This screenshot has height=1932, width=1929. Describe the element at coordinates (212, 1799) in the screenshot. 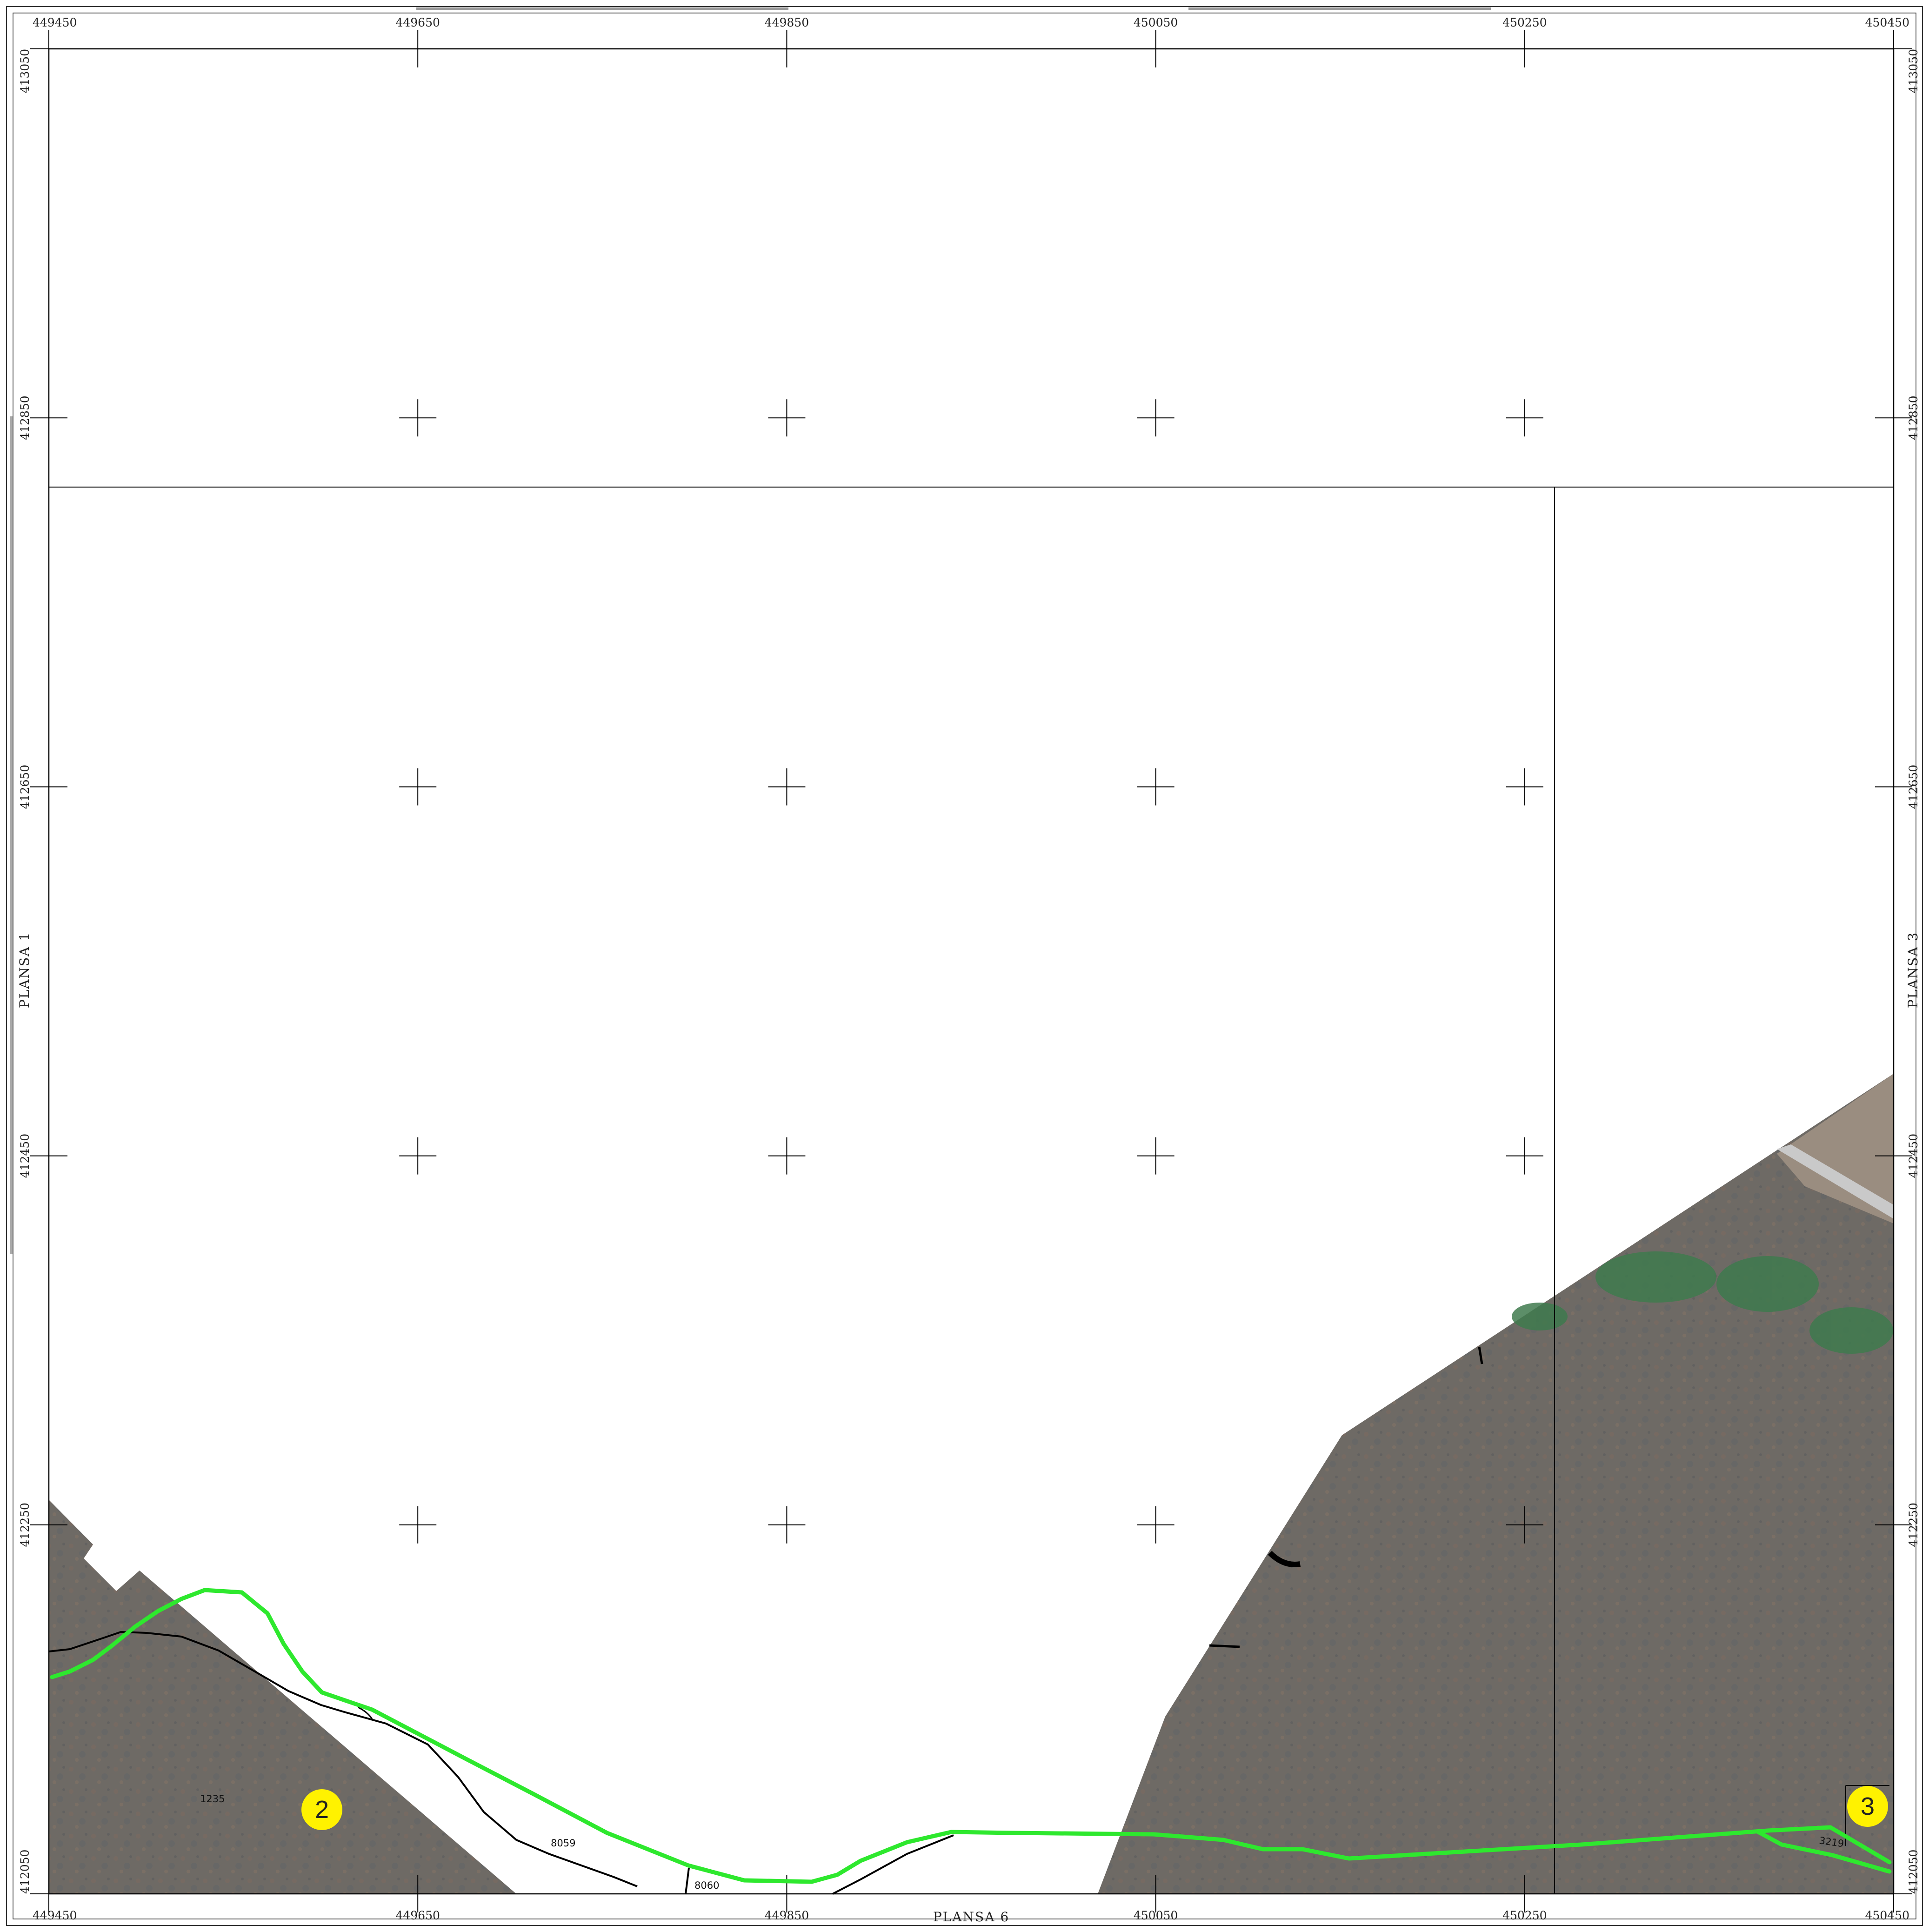

I see `parcel-label-1235: 1235` at that location.